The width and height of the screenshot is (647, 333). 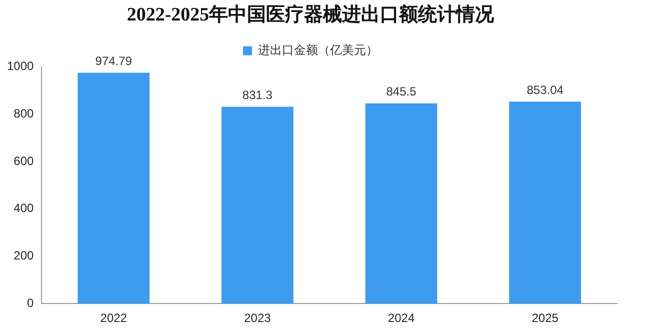 What do you see at coordinates (258, 318) in the screenshot?
I see `x-tick-label: 2023` at bounding box center [258, 318].